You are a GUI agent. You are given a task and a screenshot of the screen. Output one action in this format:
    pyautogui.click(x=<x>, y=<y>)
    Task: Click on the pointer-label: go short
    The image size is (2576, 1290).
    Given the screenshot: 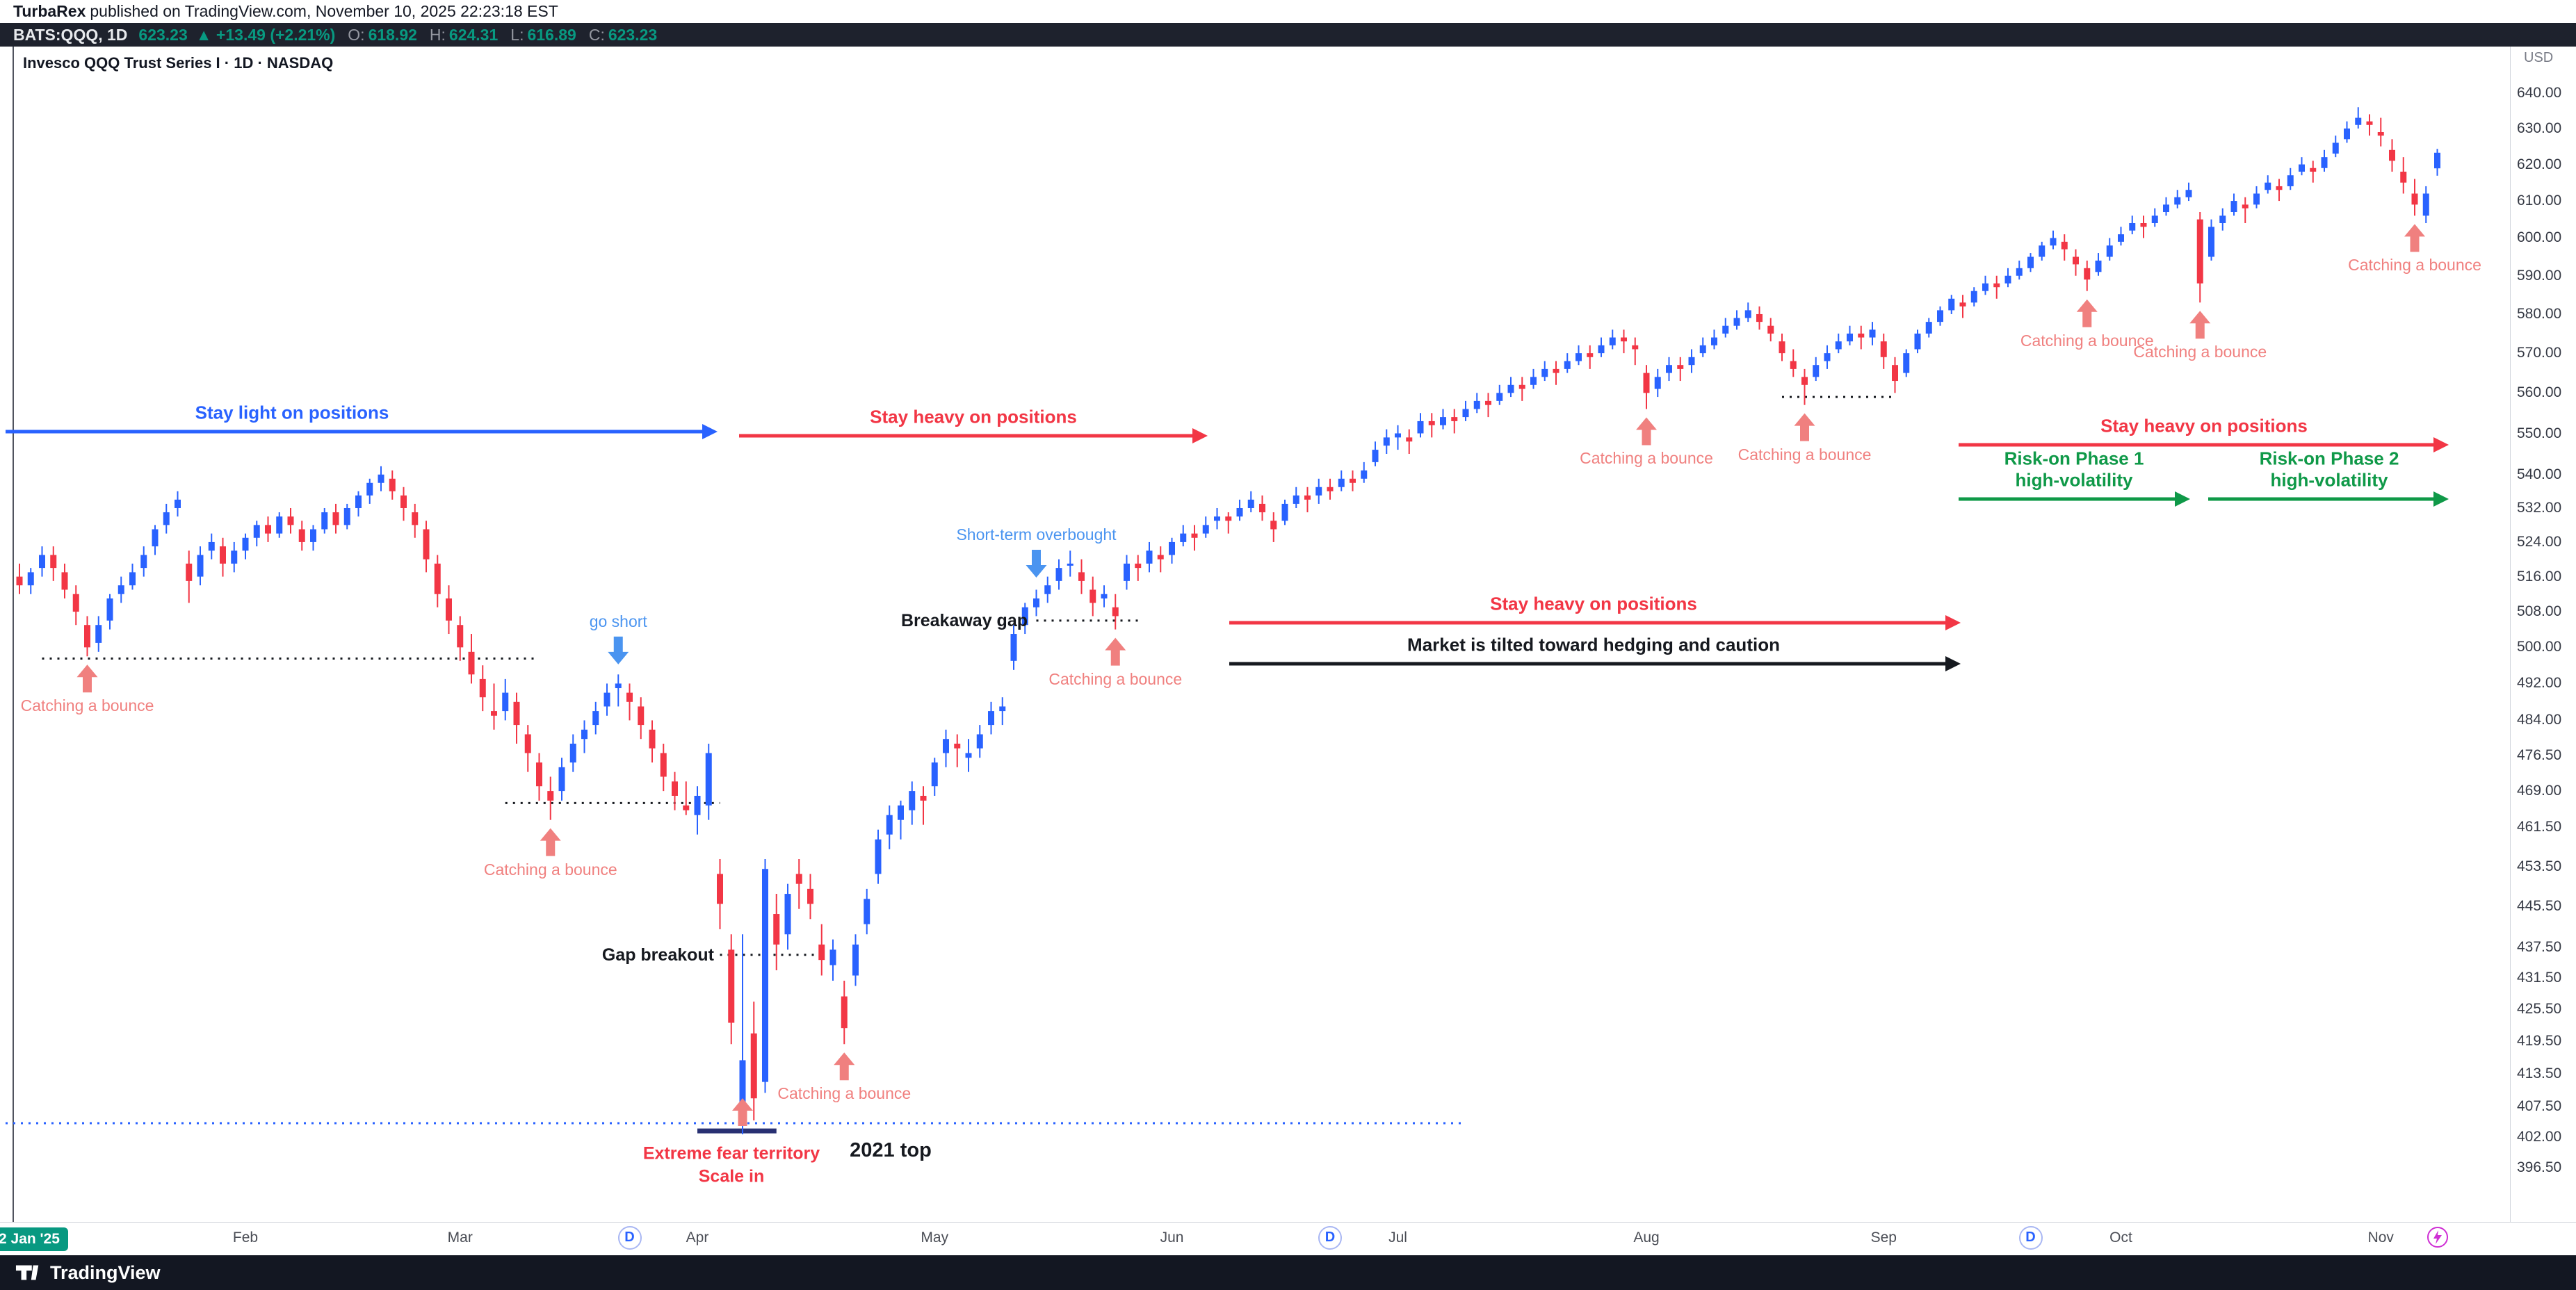 What is the action you would take?
    pyautogui.click(x=618, y=621)
    